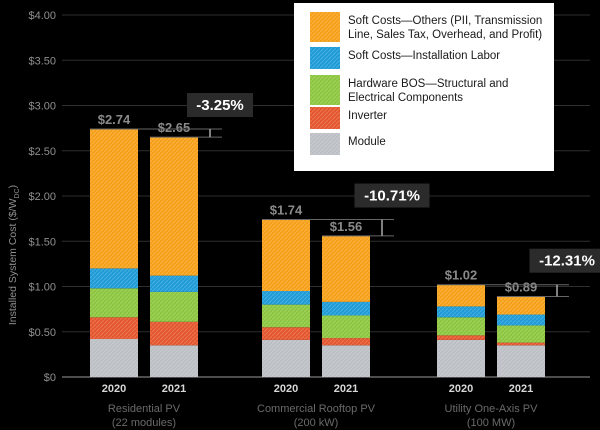 The width and height of the screenshot is (600, 430). What do you see at coordinates (316, 423) in the screenshot?
I see `group-sublabel: (200 kW)` at bounding box center [316, 423].